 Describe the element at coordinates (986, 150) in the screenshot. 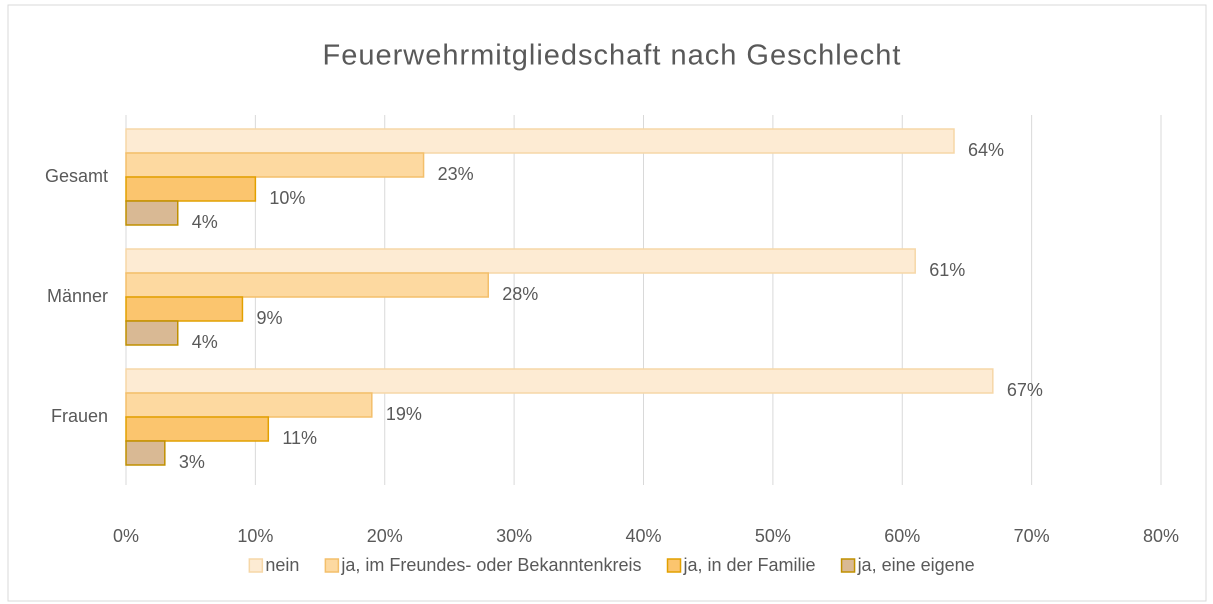

I see `data-label: 64%` at that location.